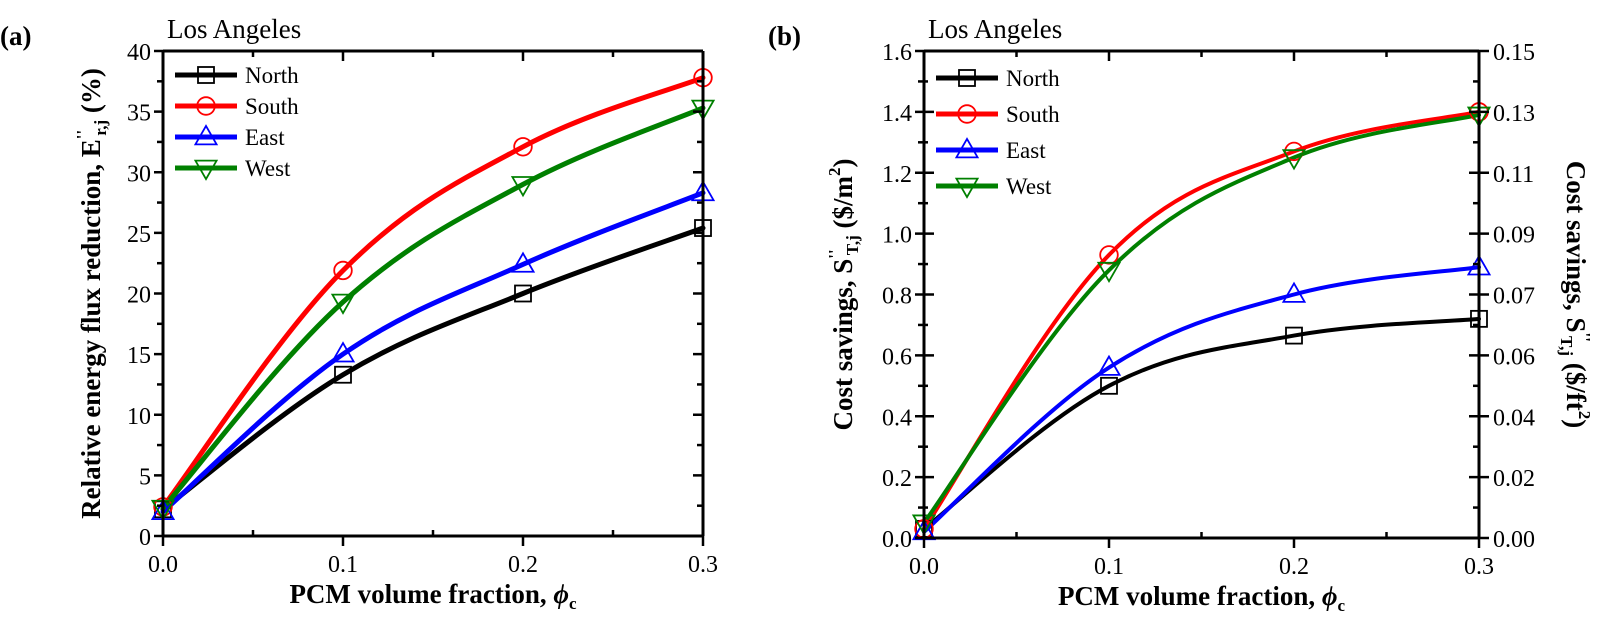 The image size is (1597, 641). Describe the element at coordinates (1514, 53) in the screenshot. I see `y2-tick-label: 0.15` at that location.